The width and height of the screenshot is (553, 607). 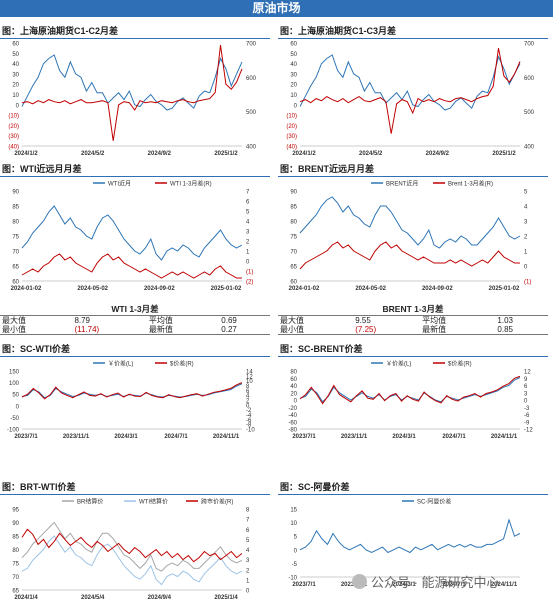 I want to click on y-tick-label: 75, so click(x=15, y=565).